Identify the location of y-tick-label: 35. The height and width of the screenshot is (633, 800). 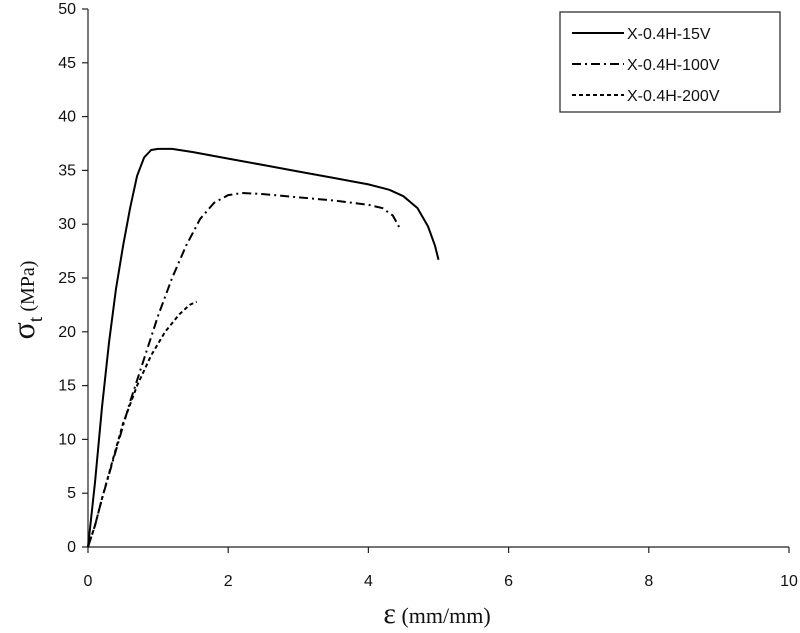
(67, 170).